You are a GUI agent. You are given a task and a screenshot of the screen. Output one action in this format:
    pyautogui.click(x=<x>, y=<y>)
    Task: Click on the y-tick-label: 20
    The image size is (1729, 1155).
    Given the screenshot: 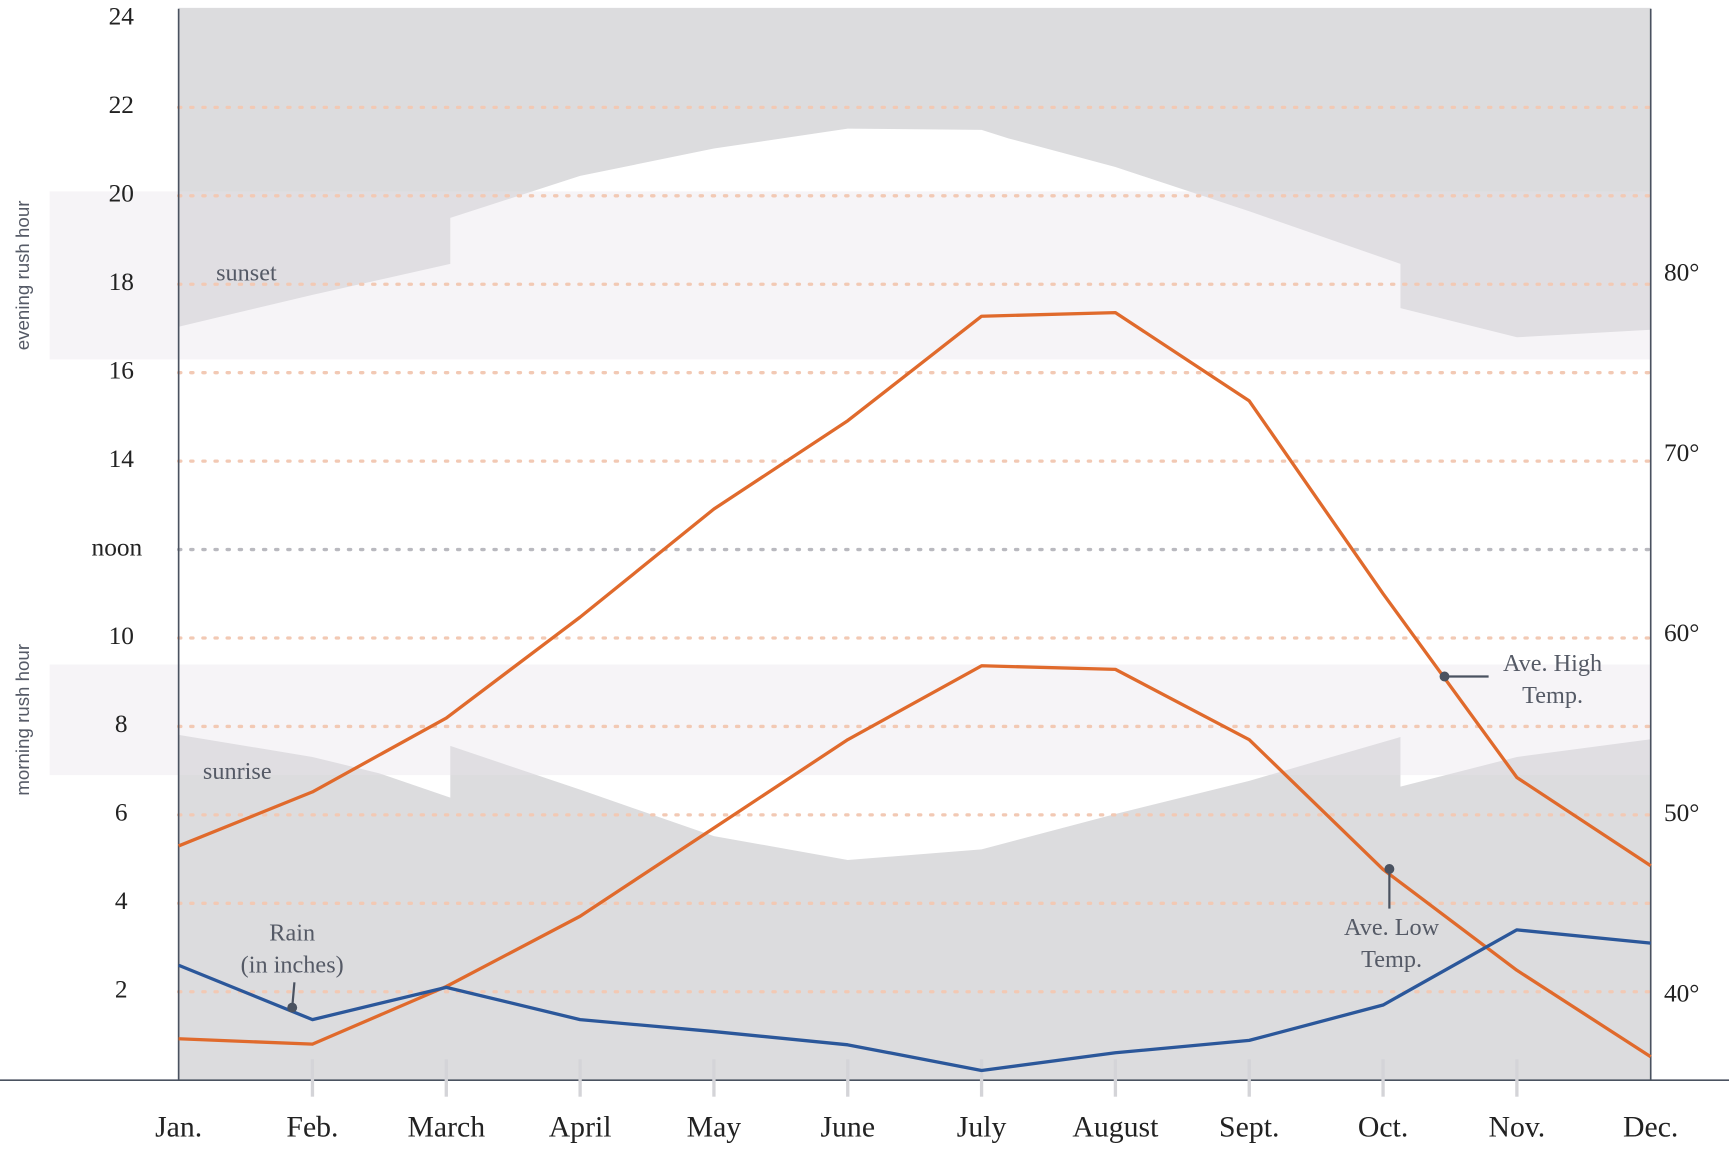 What is the action you would take?
    pyautogui.click(x=121, y=194)
    